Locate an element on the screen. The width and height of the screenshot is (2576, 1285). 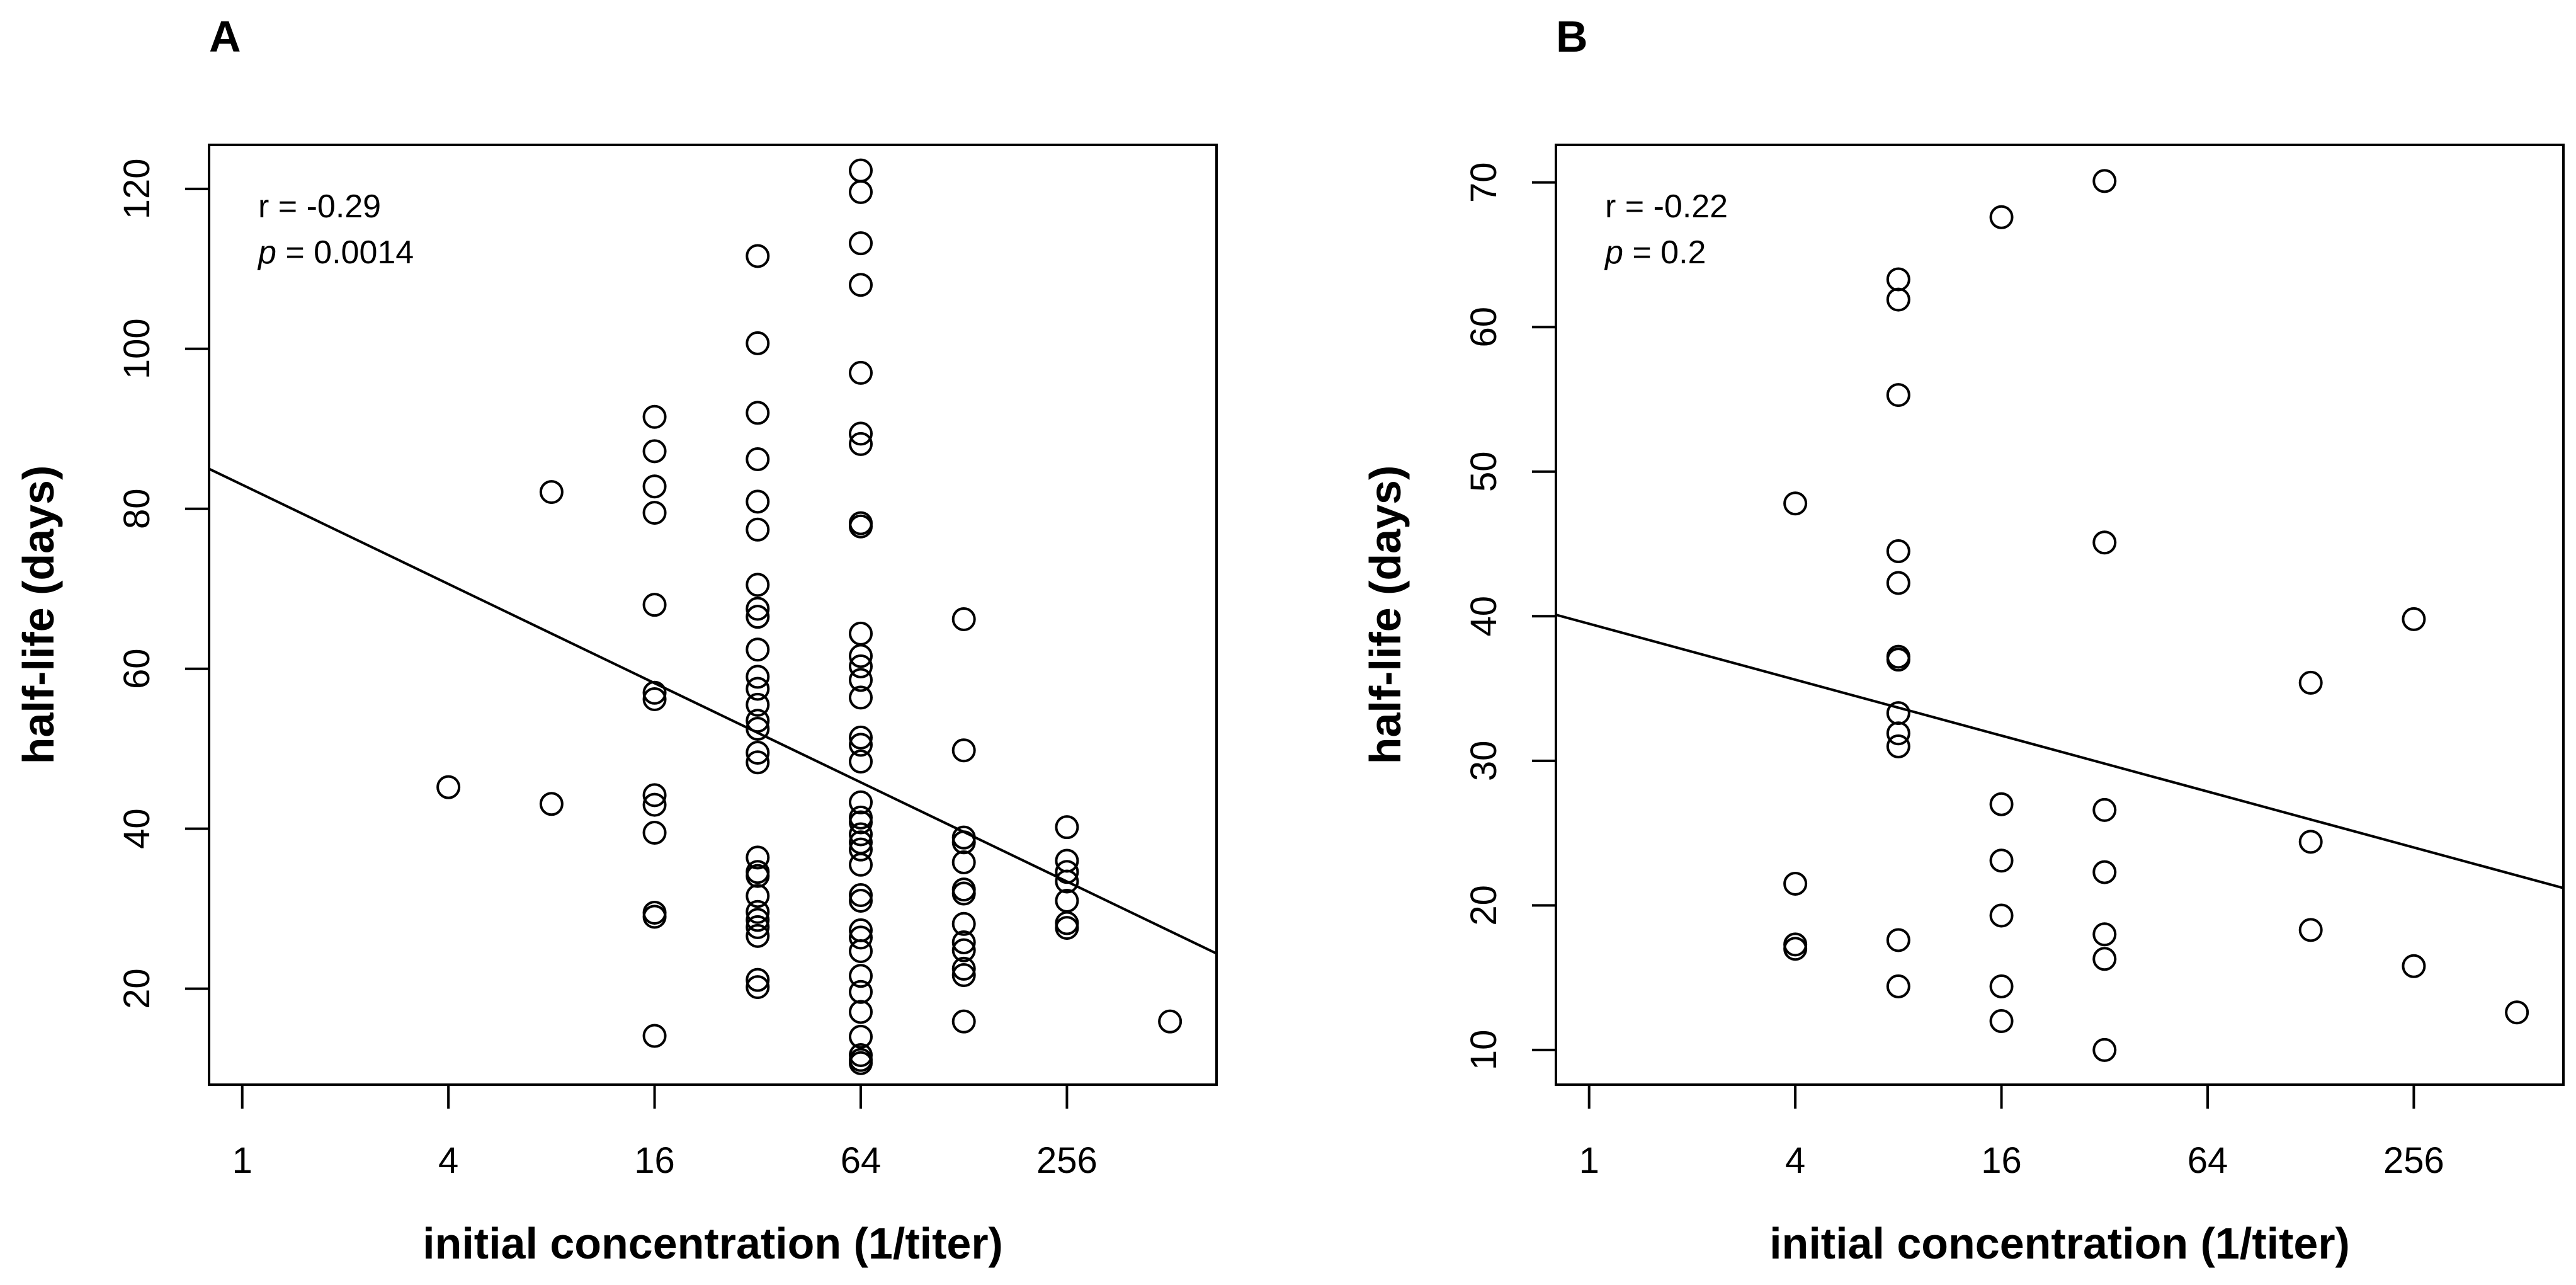
y-tick-label: 50 is located at coordinates (1483, 471).